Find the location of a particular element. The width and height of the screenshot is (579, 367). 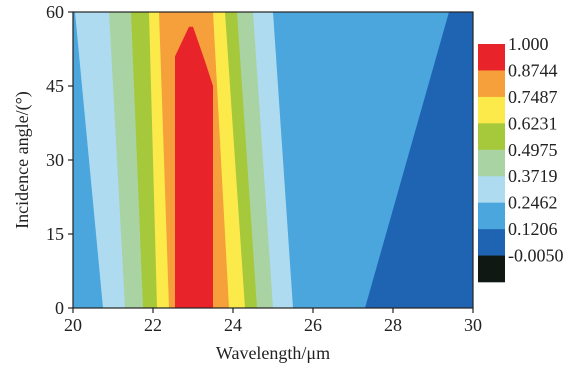

y-tick-label: 15 is located at coordinates (55, 234).